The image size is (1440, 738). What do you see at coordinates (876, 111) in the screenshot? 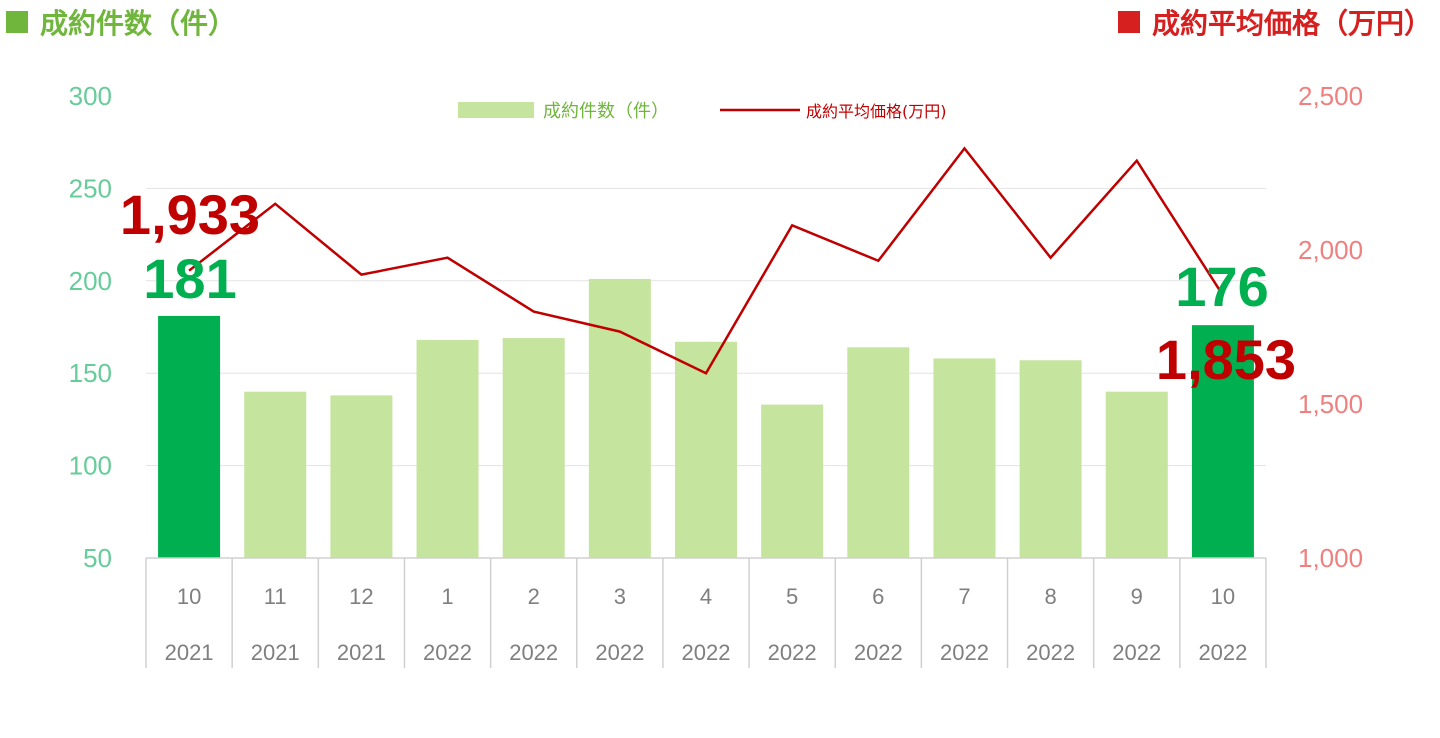
I see `legend-line-label: 成約平均価格(万円)` at bounding box center [876, 111].